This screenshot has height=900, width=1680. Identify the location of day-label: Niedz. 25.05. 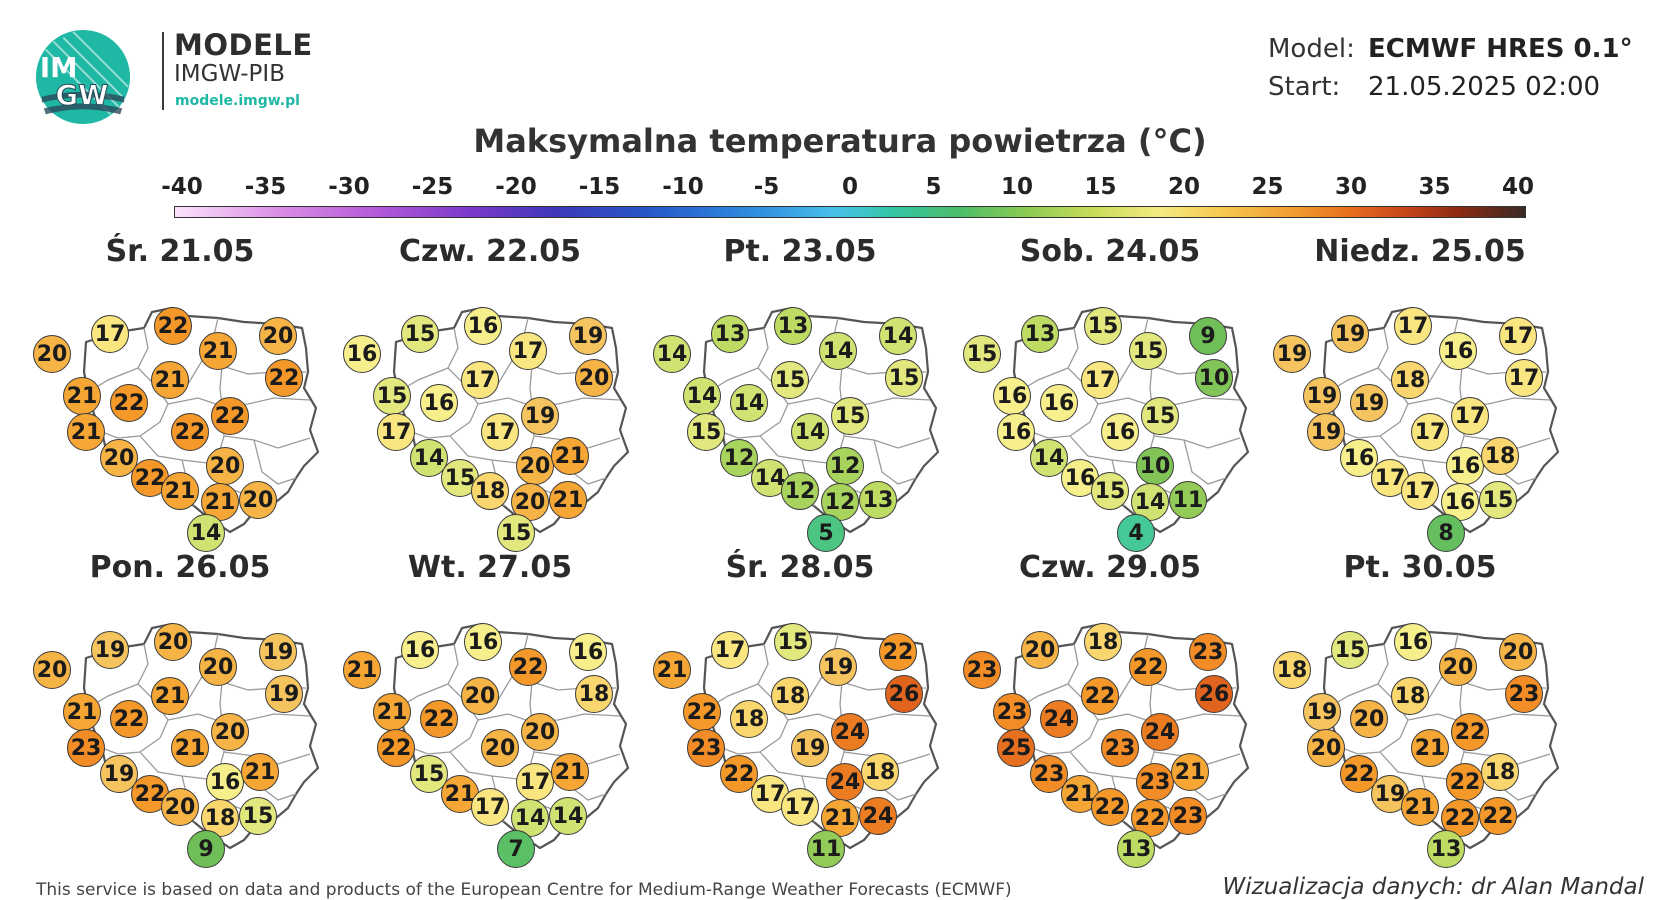
(1420, 251).